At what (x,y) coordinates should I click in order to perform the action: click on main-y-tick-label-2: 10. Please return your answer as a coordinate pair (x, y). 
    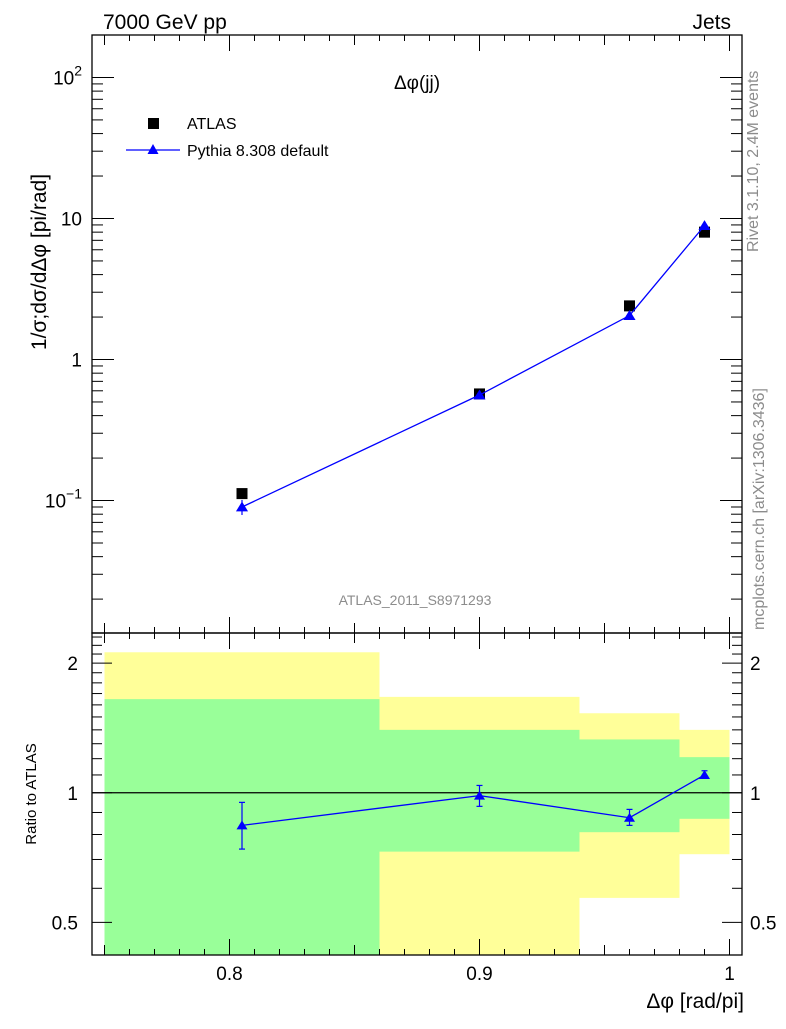
    Looking at the image, I should click on (71, 219).